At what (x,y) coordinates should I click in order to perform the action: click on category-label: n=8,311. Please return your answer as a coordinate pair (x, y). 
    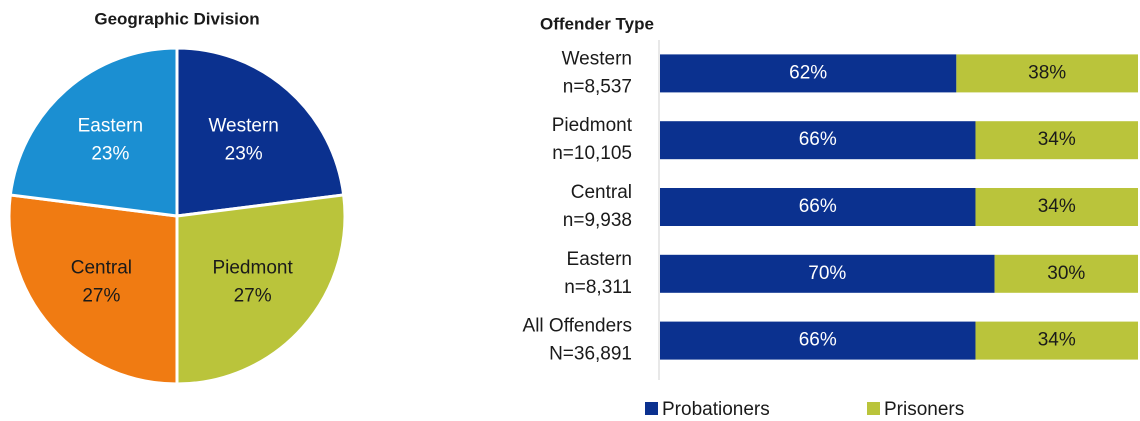
    Looking at the image, I should click on (598, 287).